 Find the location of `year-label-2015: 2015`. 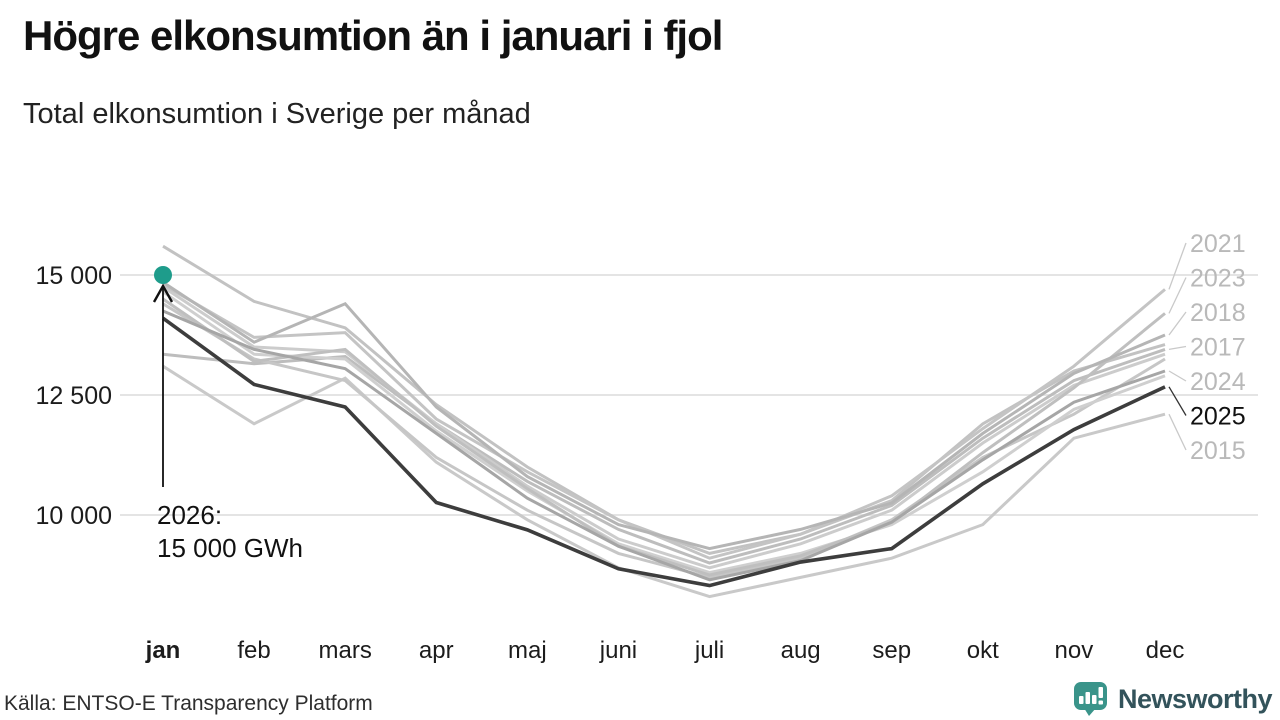

year-label-2015: 2015 is located at coordinates (1218, 451).